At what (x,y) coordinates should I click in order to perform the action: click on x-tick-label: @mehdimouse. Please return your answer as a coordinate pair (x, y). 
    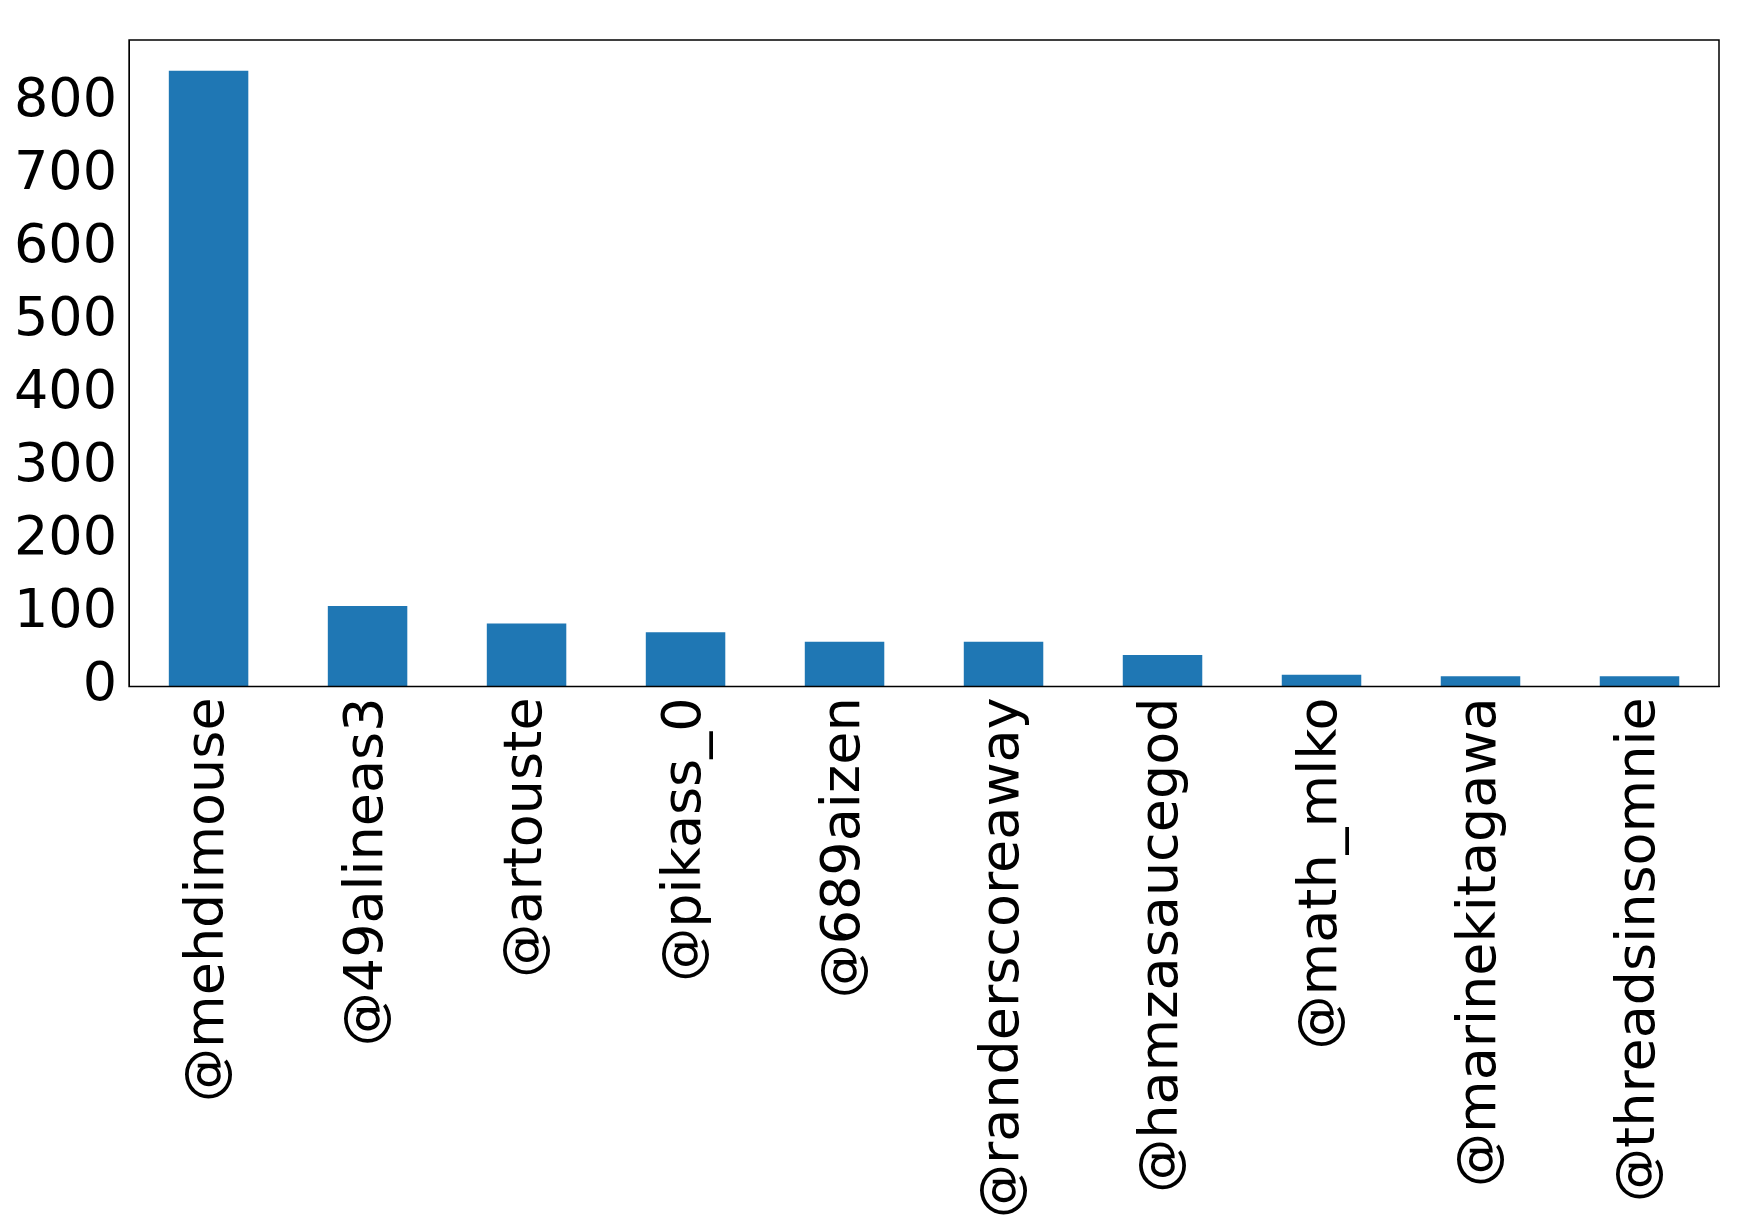
    Looking at the image, I should click on (204, 899).